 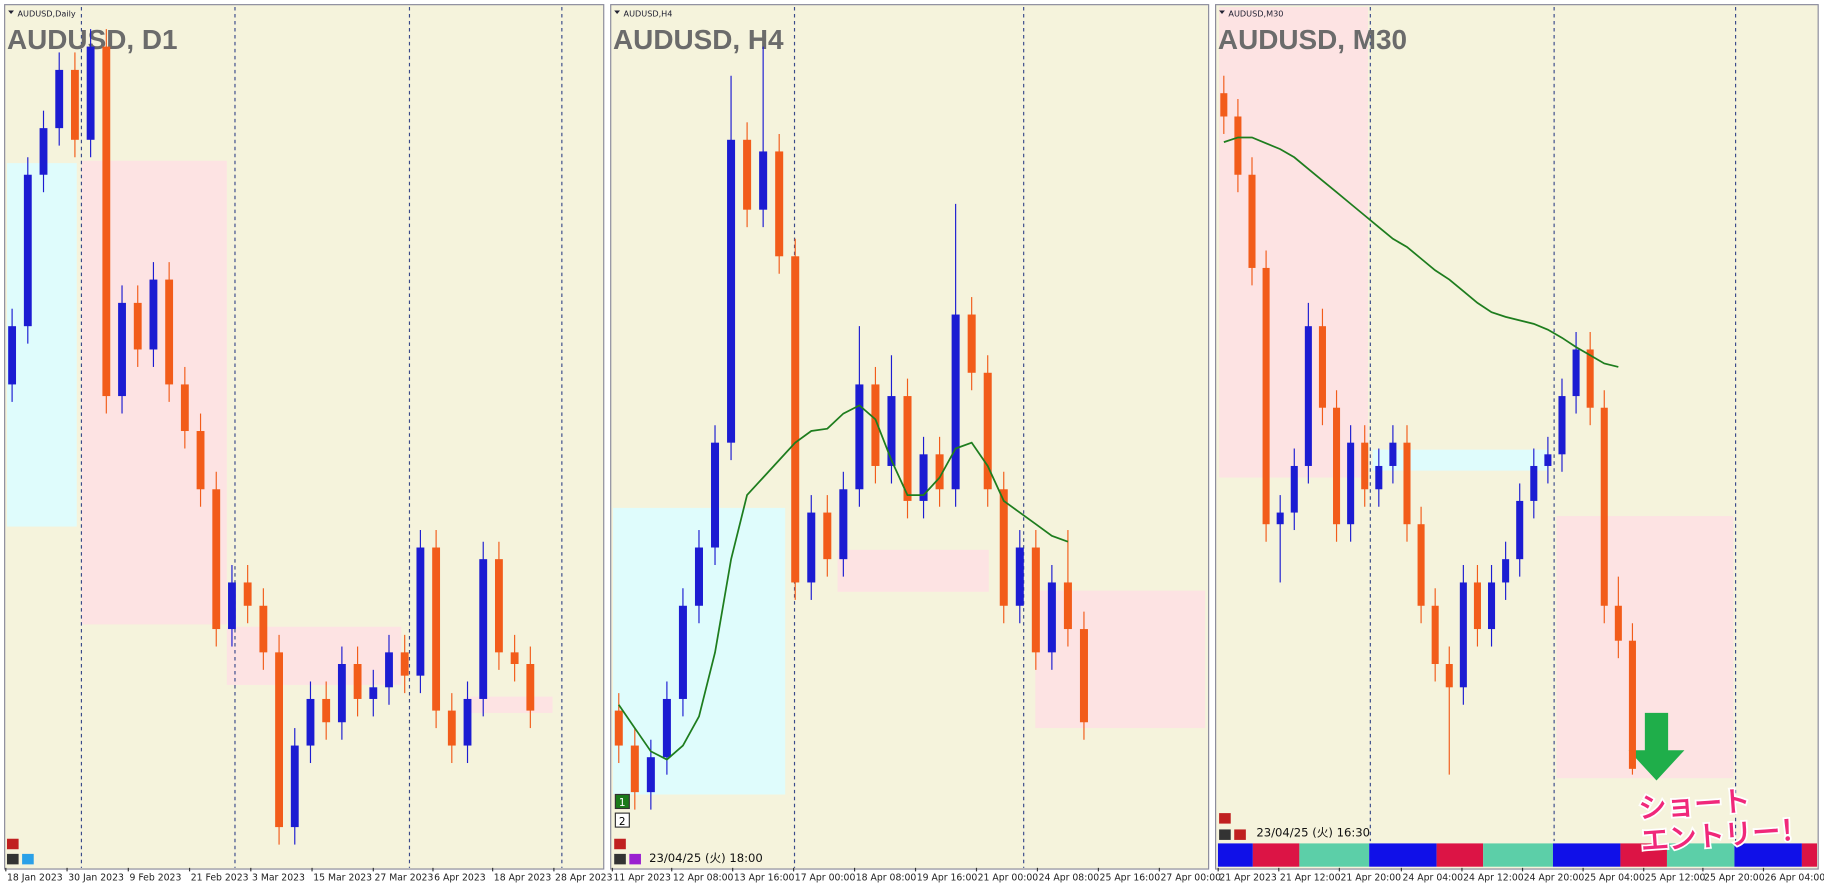 I want to click on badge-label: 1, so click(x=622, y=803).